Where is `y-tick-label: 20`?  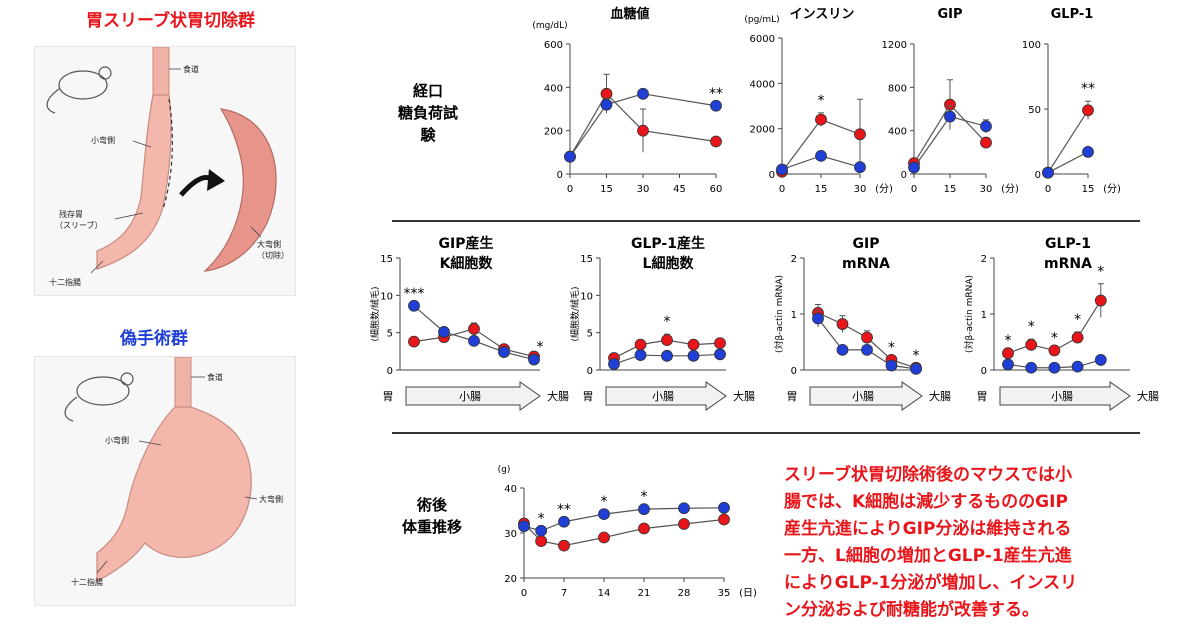 y-tick-label: 20 is located at coordinates (510, 579).